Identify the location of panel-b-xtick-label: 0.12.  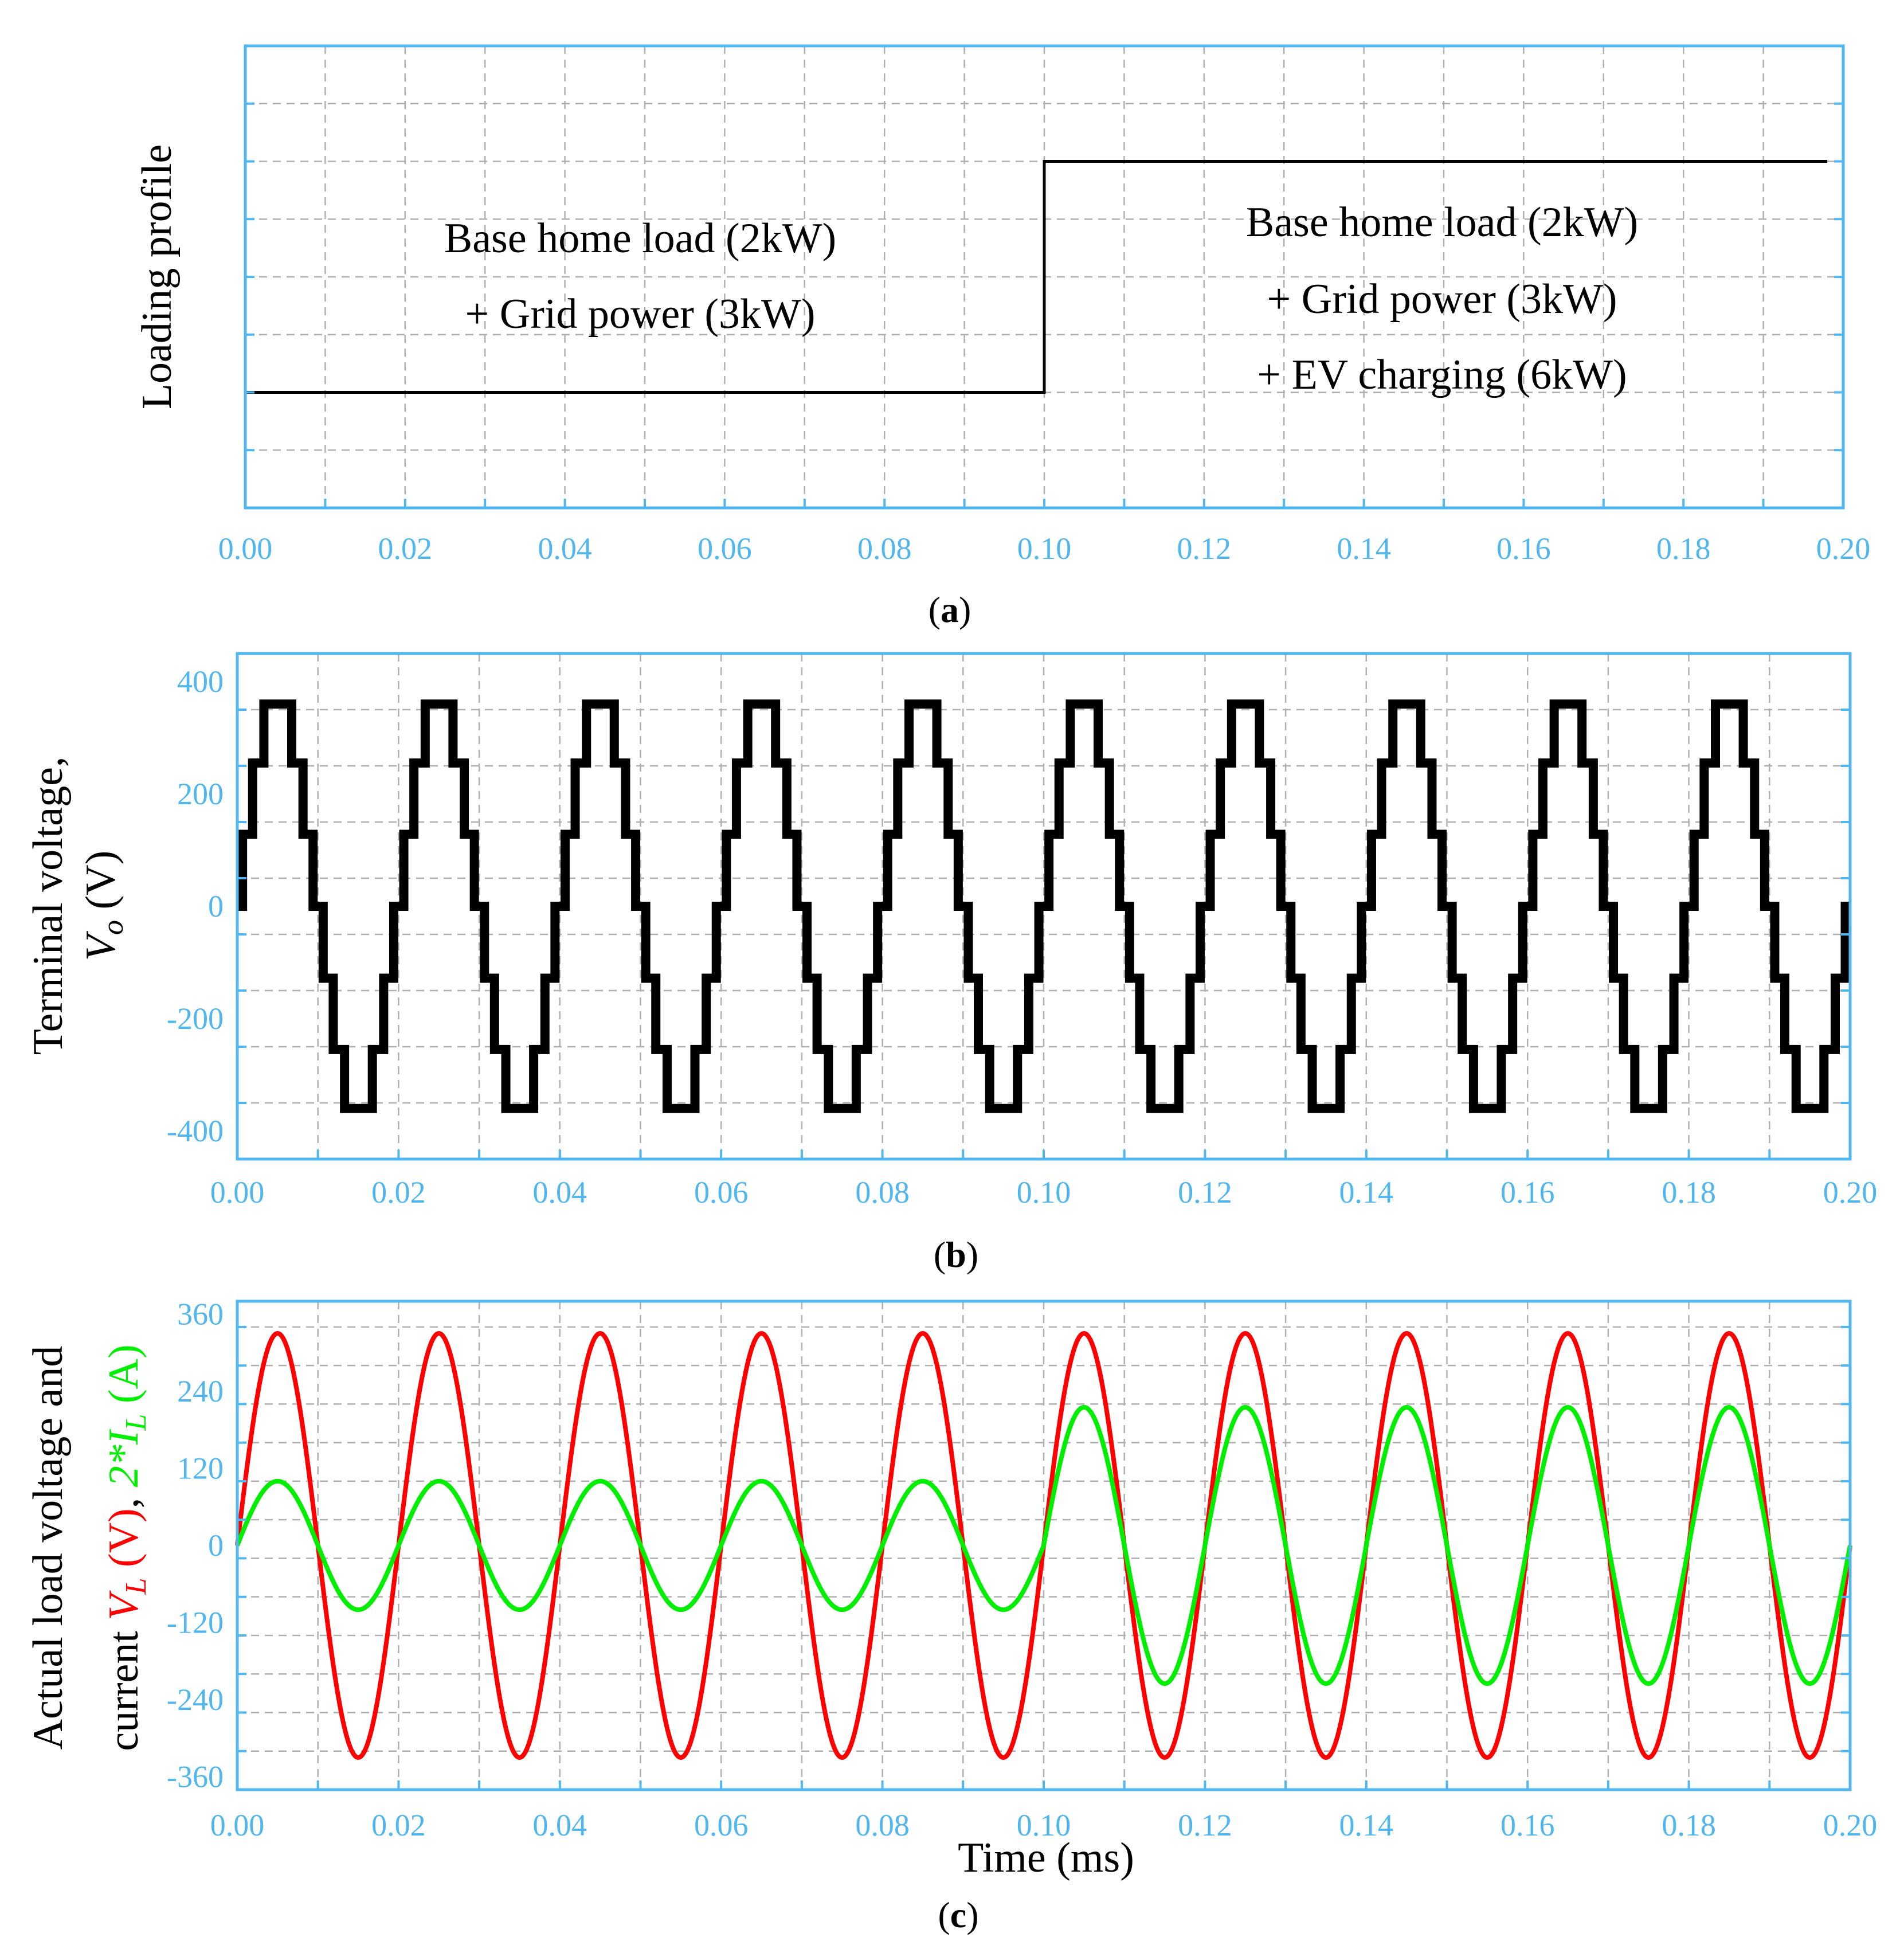
(1205, 1192).